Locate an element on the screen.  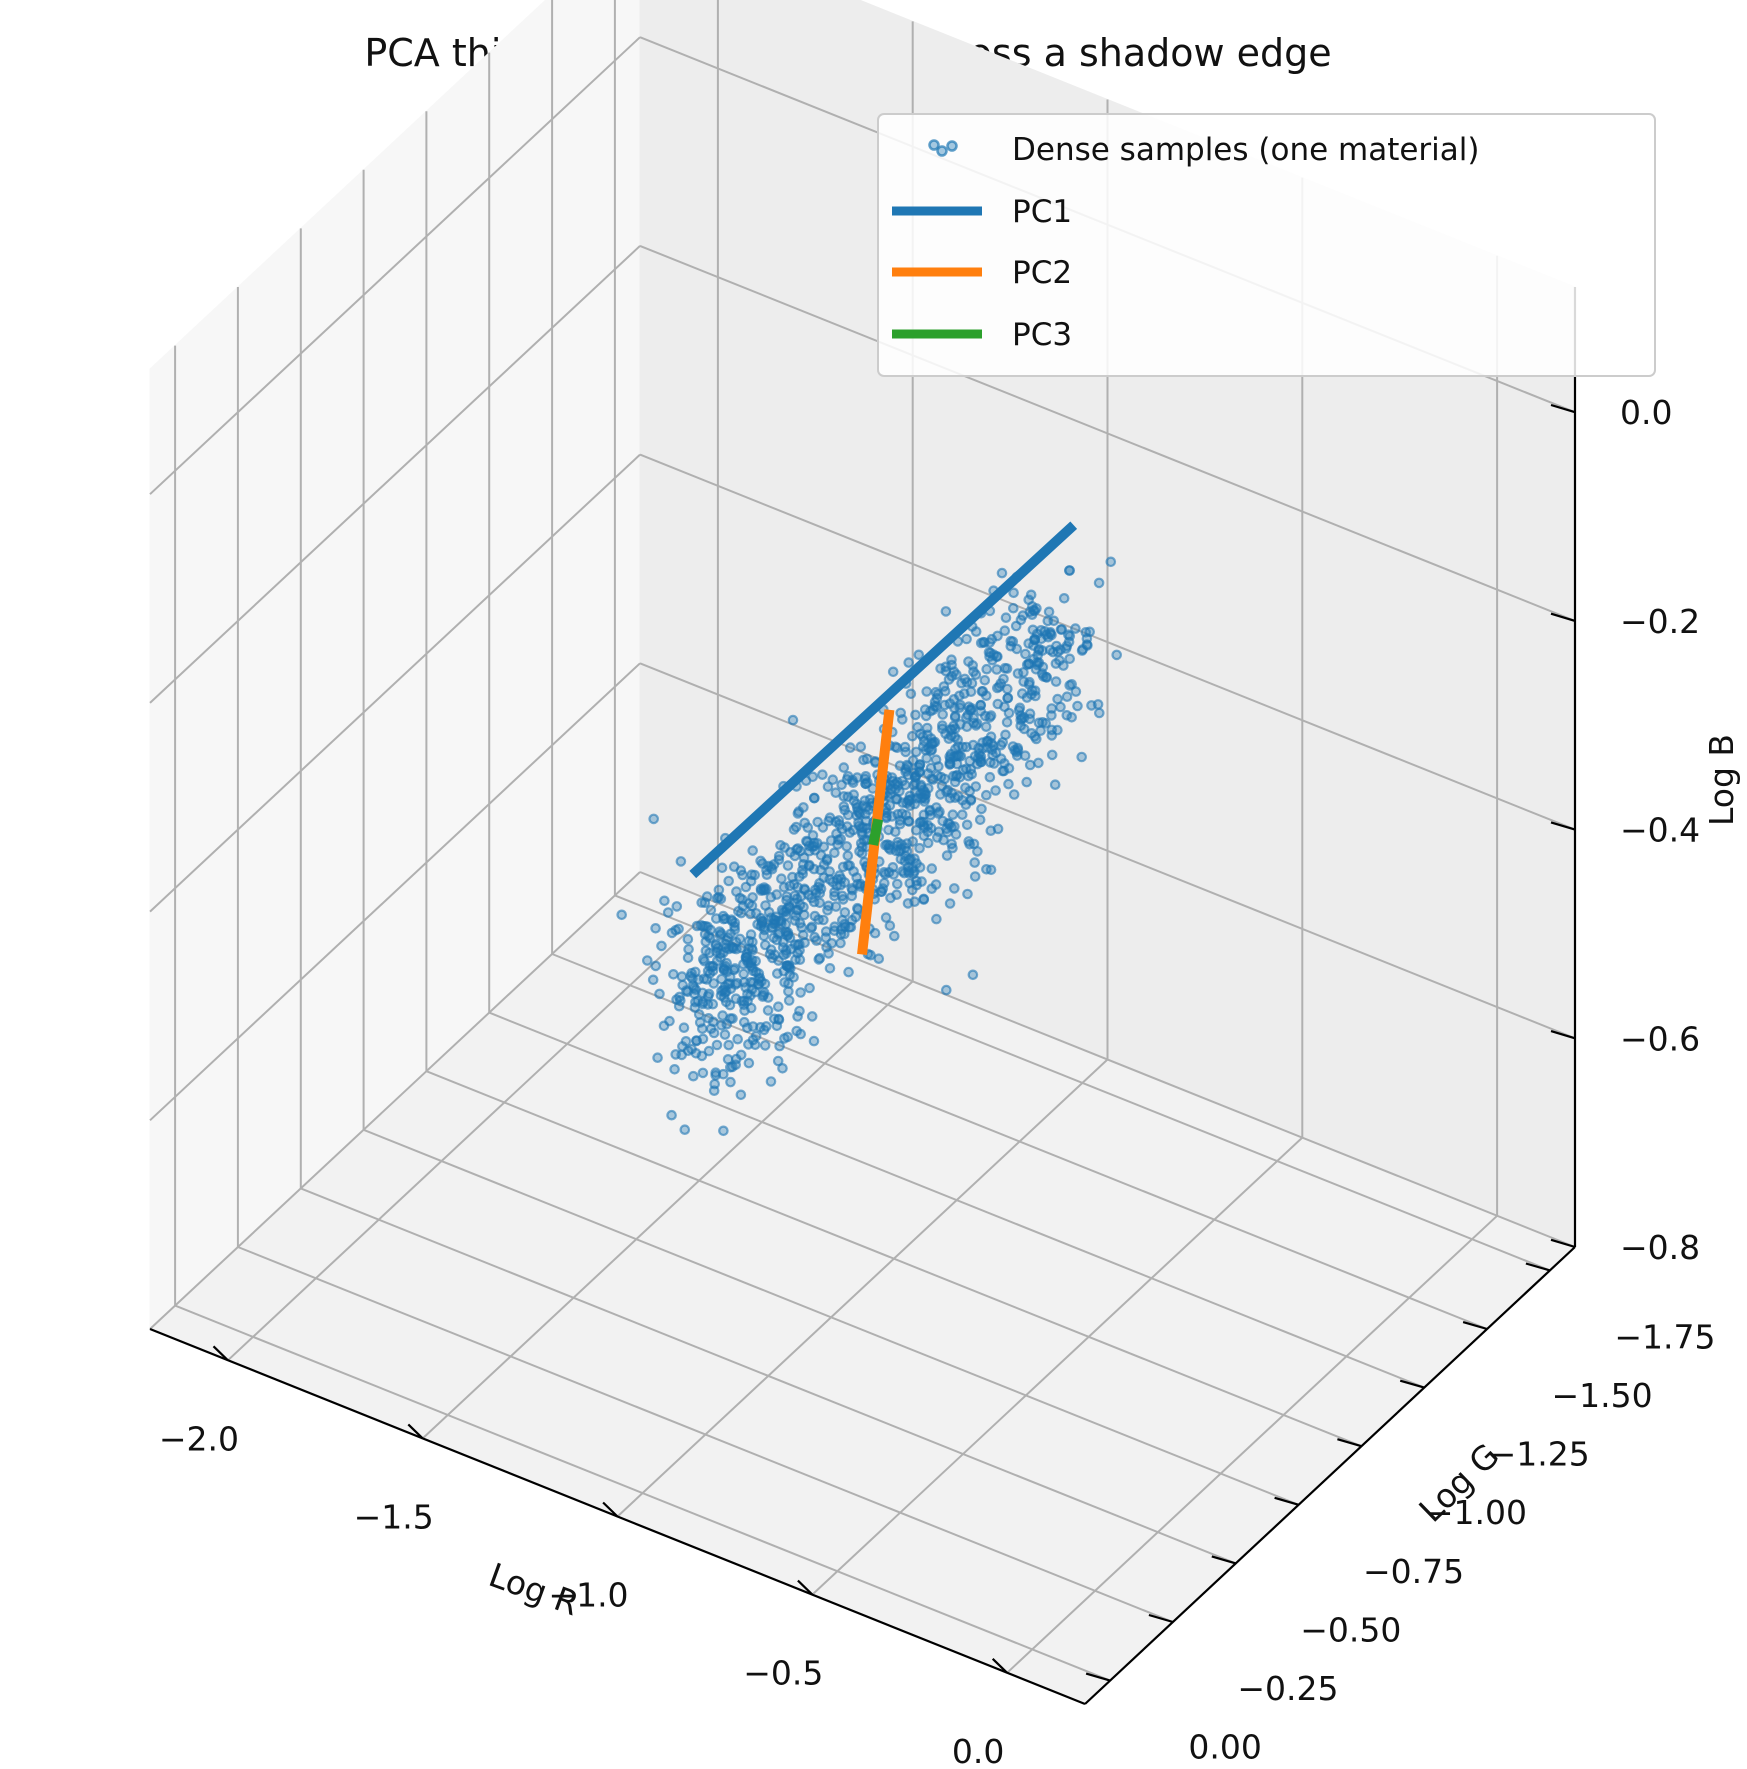
x-axis-label: Log R is located at coordinates (534, 1589).